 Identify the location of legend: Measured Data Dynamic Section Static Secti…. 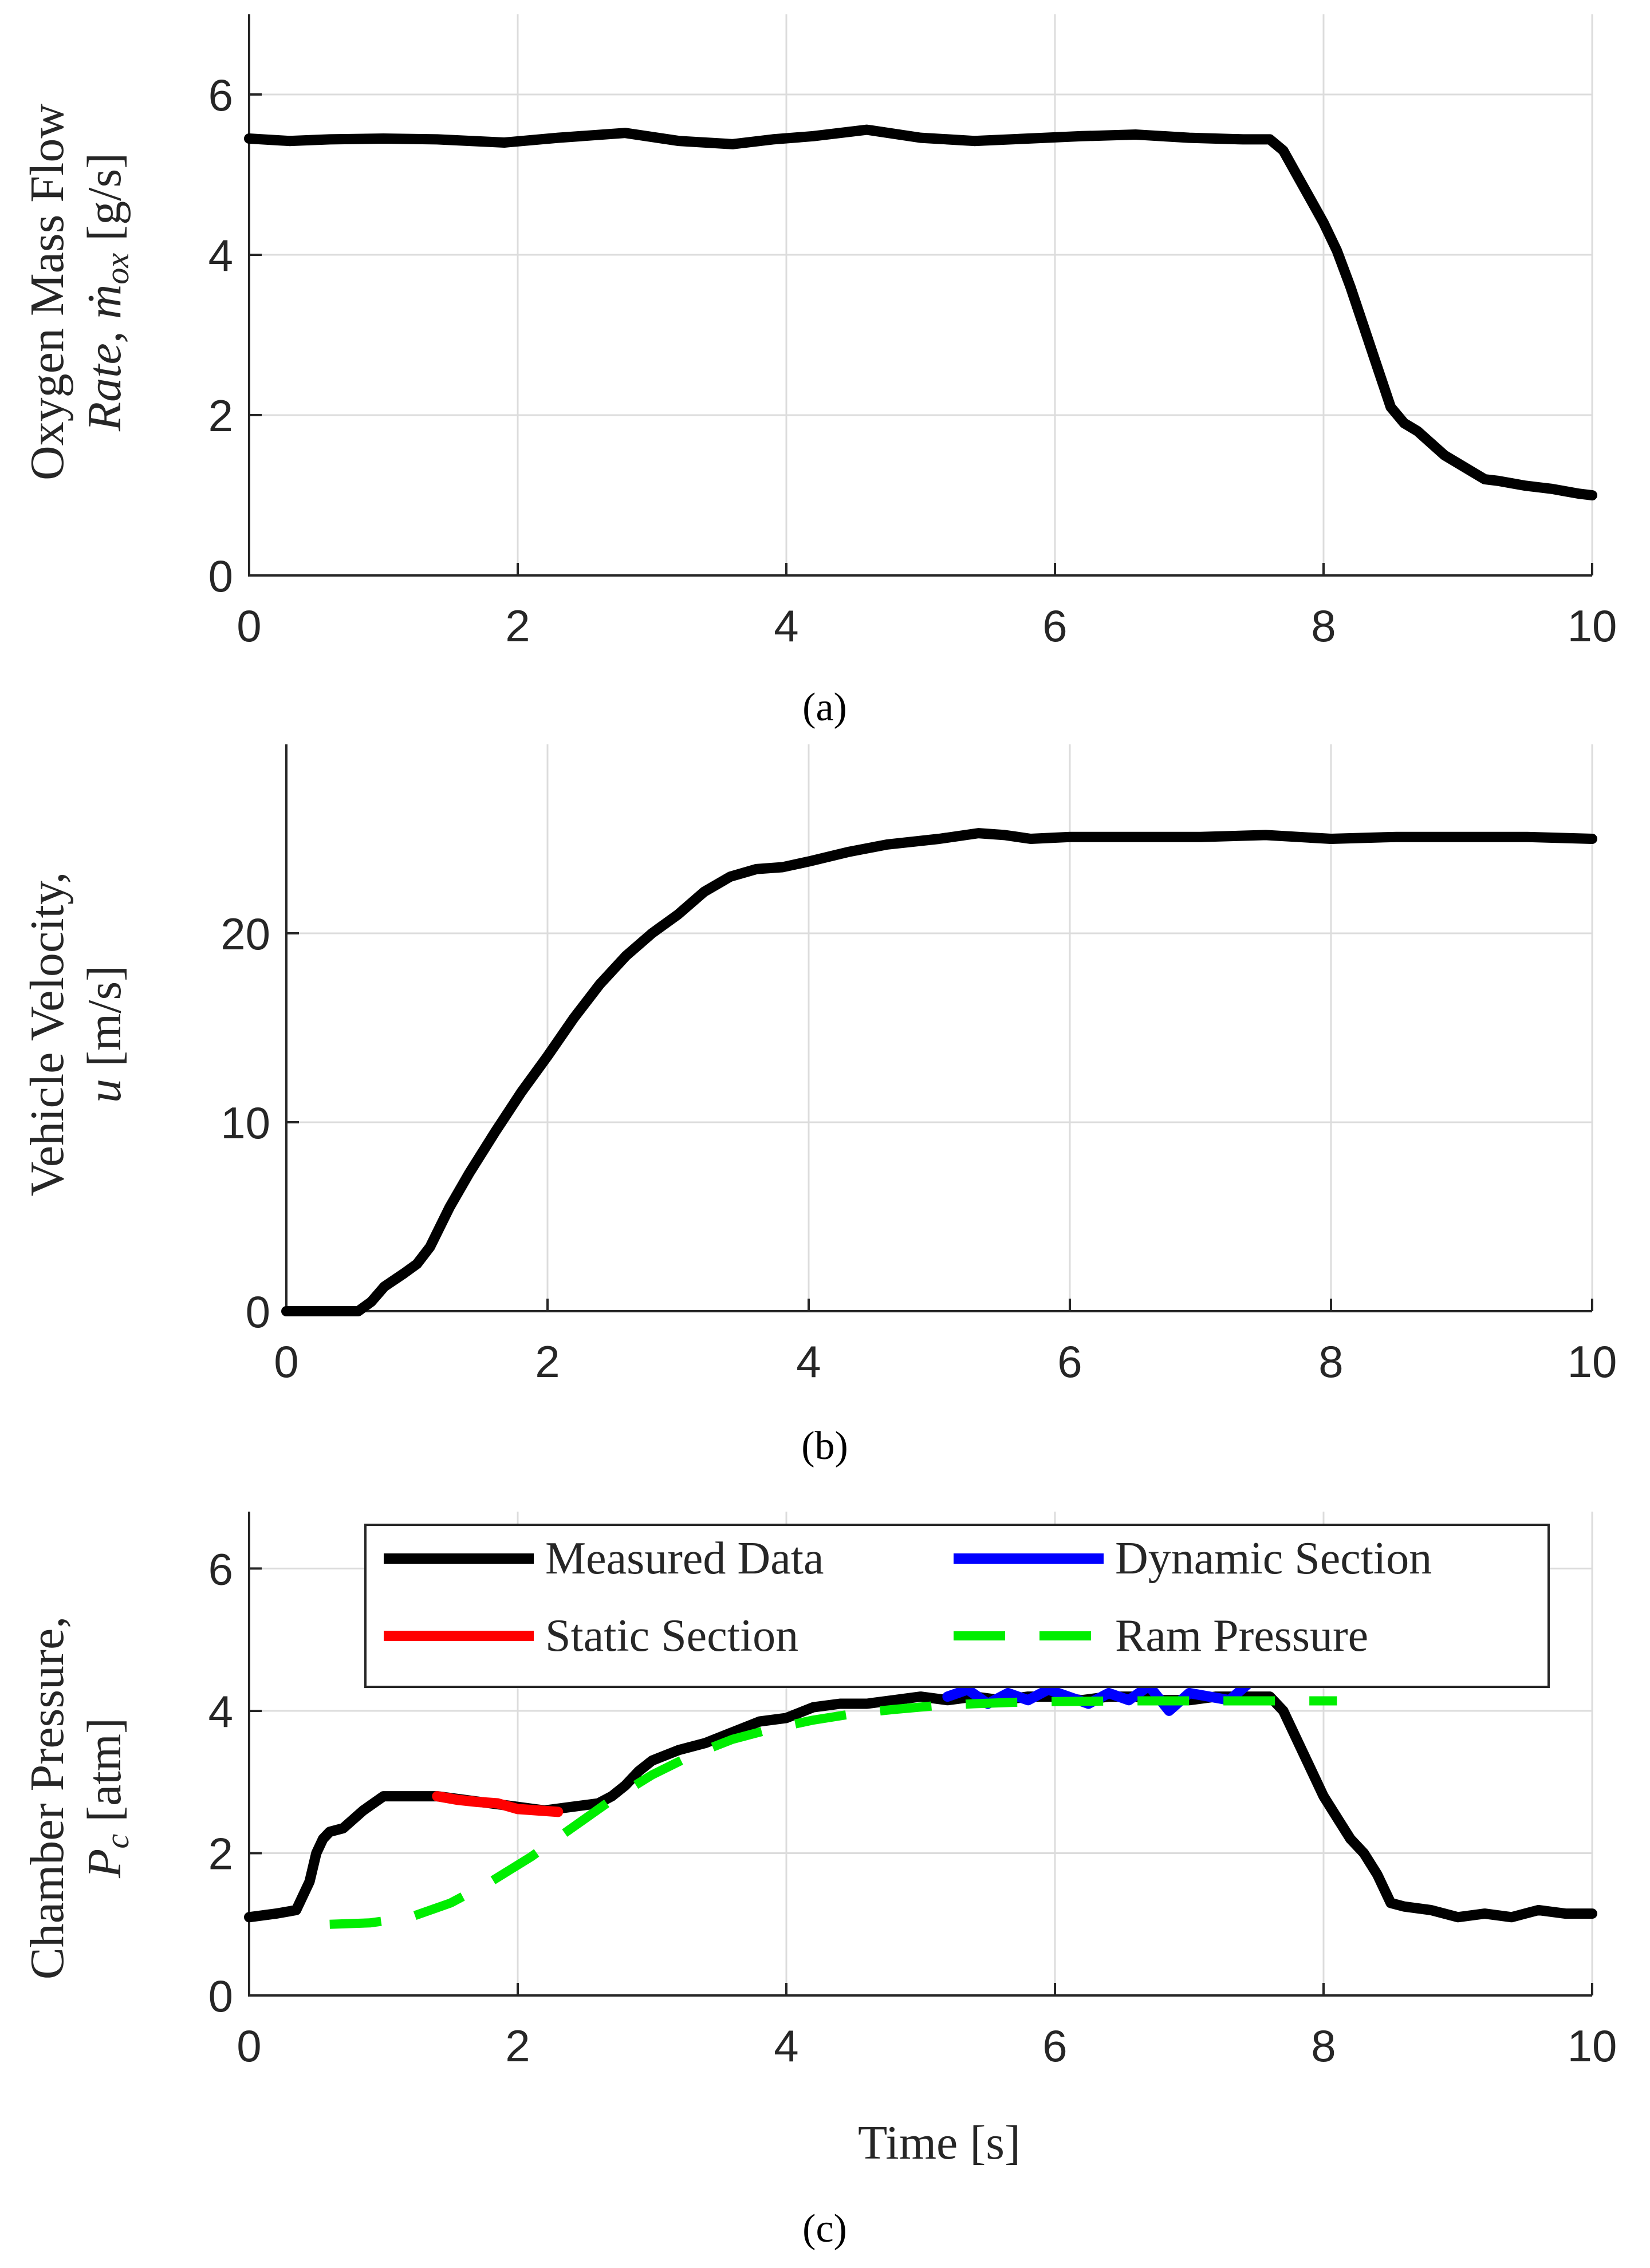
(957, 1606).